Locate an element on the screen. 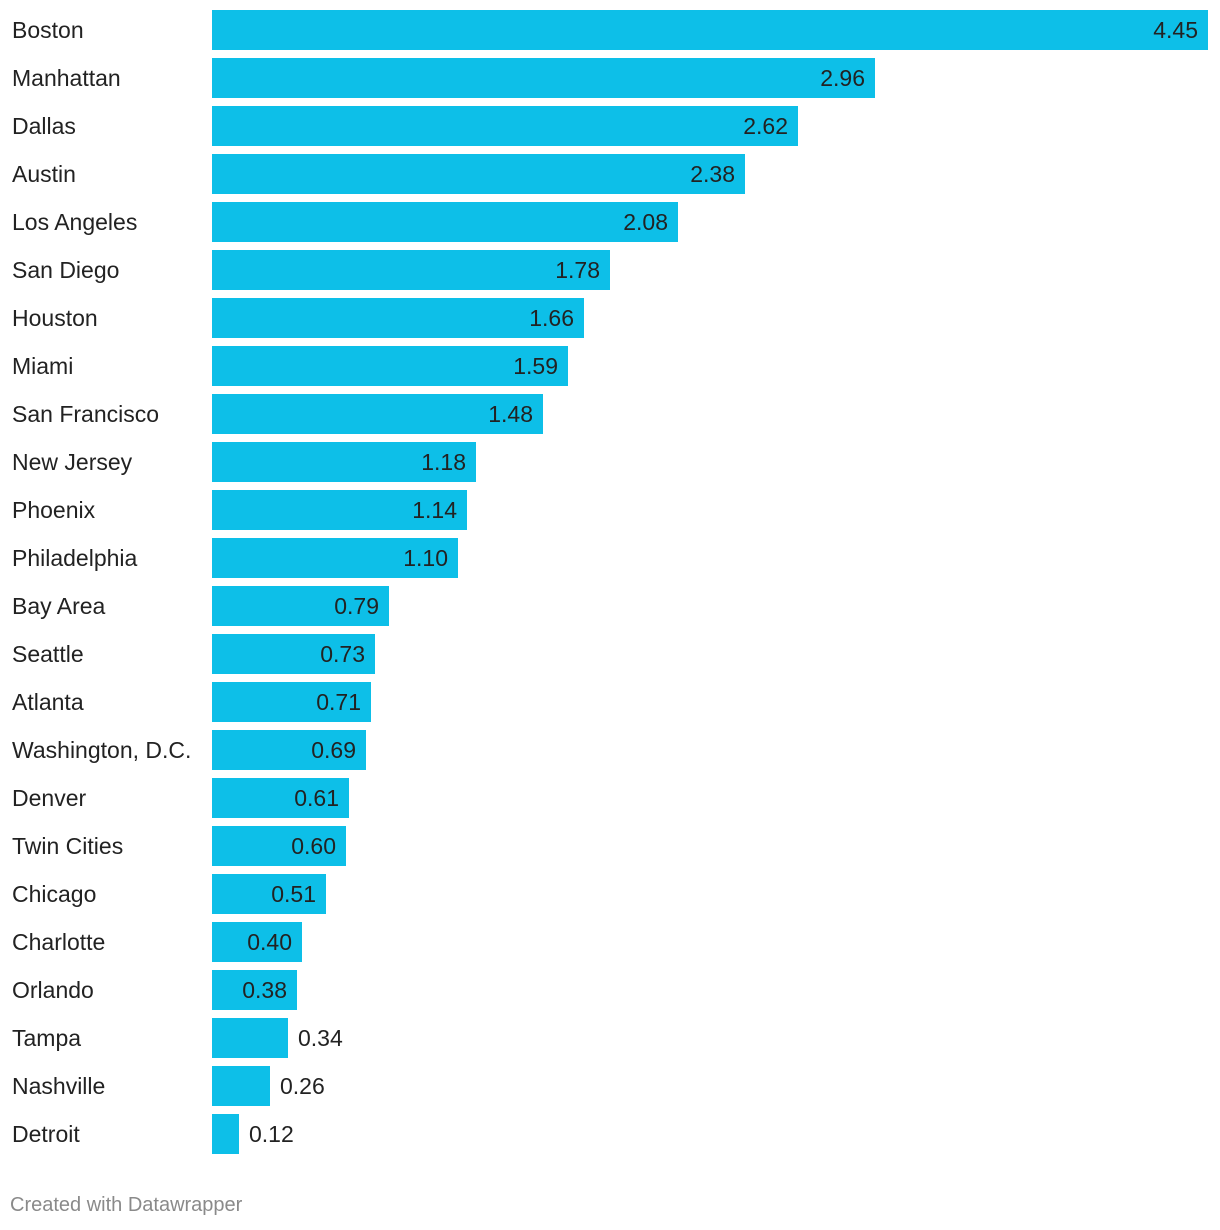  value-label: 1.18 is located at coordinates (443, 462).